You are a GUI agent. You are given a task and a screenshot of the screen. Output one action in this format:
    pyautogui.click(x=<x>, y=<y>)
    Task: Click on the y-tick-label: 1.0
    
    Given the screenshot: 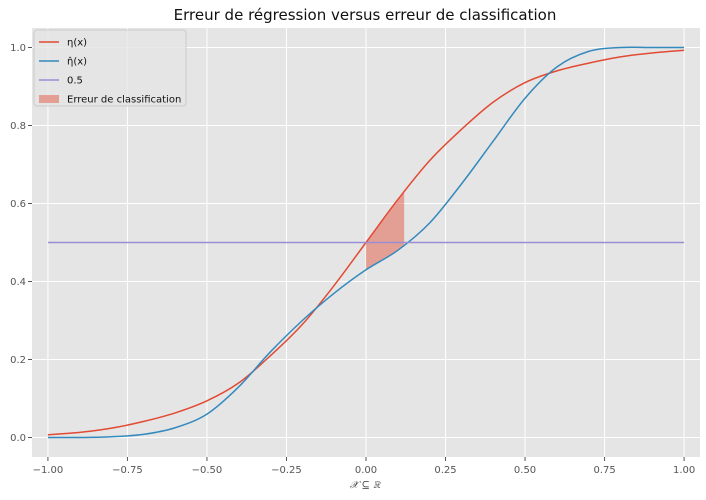 What is the action you would take?
    pyautogui.click(x=18, y=48)
    